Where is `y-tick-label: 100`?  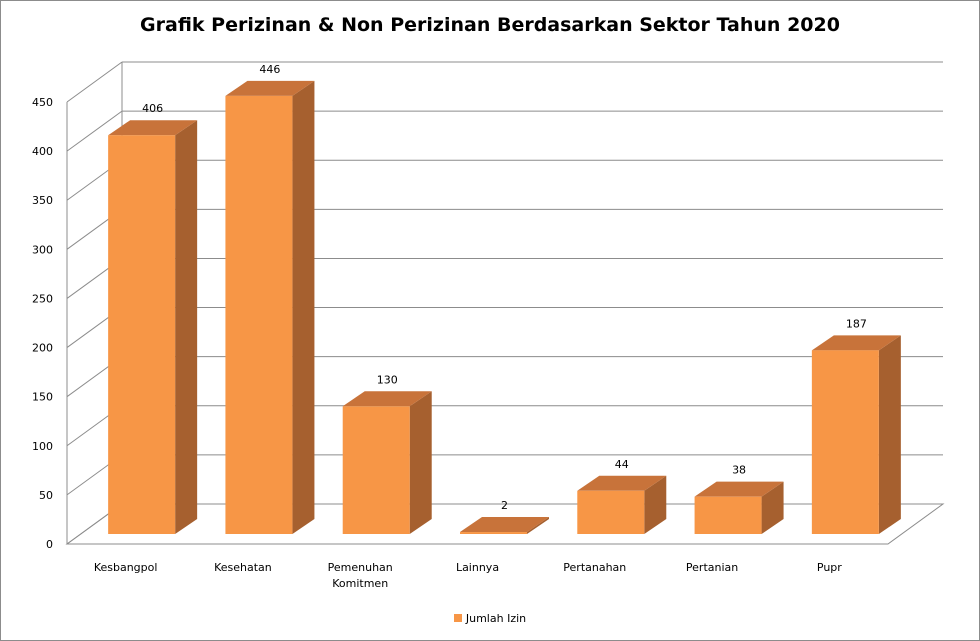
y-tick-label: 100 is located at coordinates (42, 446).